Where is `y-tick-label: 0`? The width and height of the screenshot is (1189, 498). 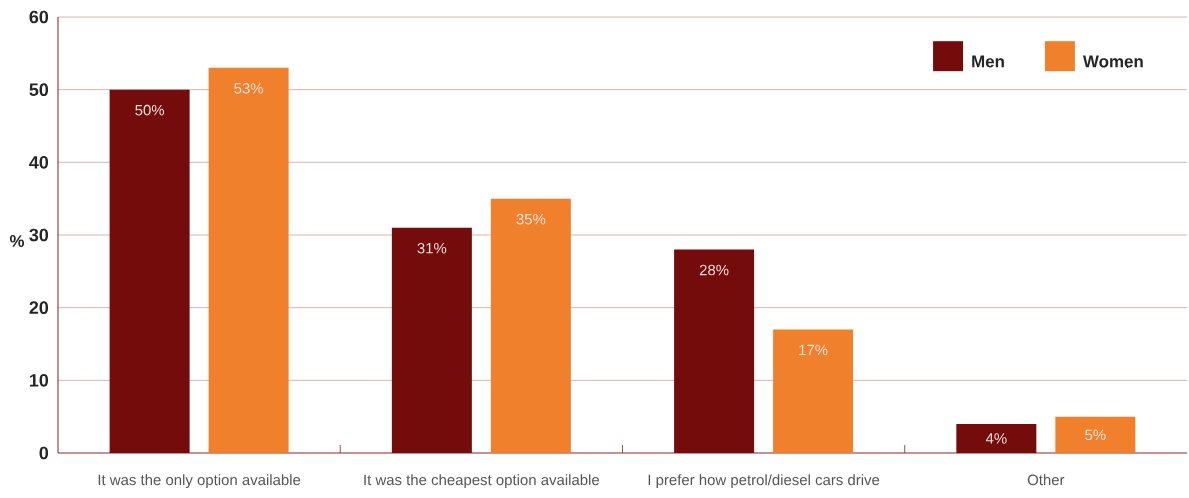
y-tick-label: 0 is located at coordinates (44, 453).